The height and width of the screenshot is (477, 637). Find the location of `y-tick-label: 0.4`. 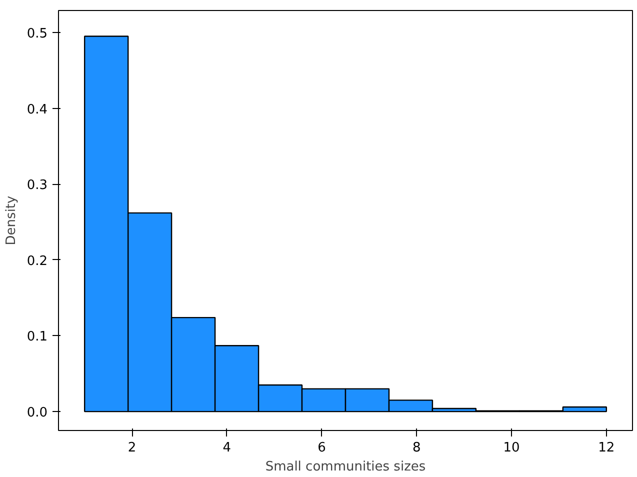

y-tick-label: 0.4 is located at coordinates (37, 110).